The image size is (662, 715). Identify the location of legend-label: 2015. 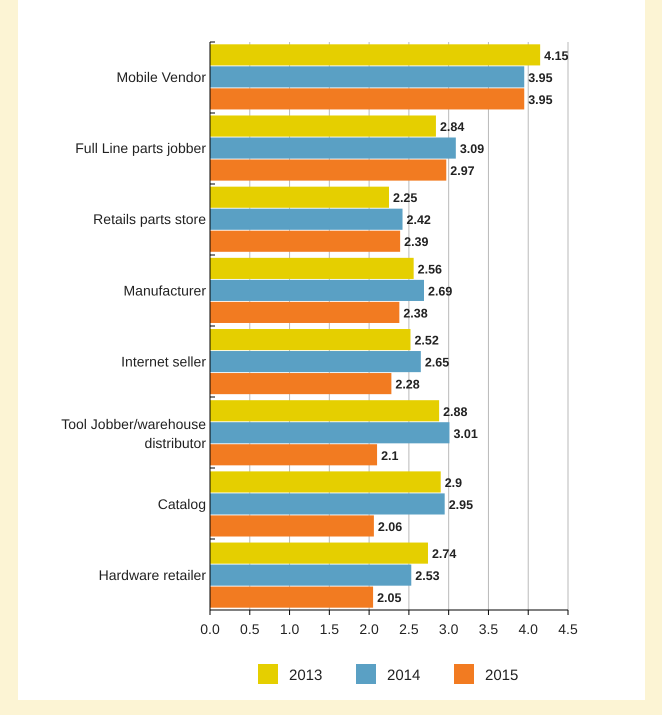
(501, 675).